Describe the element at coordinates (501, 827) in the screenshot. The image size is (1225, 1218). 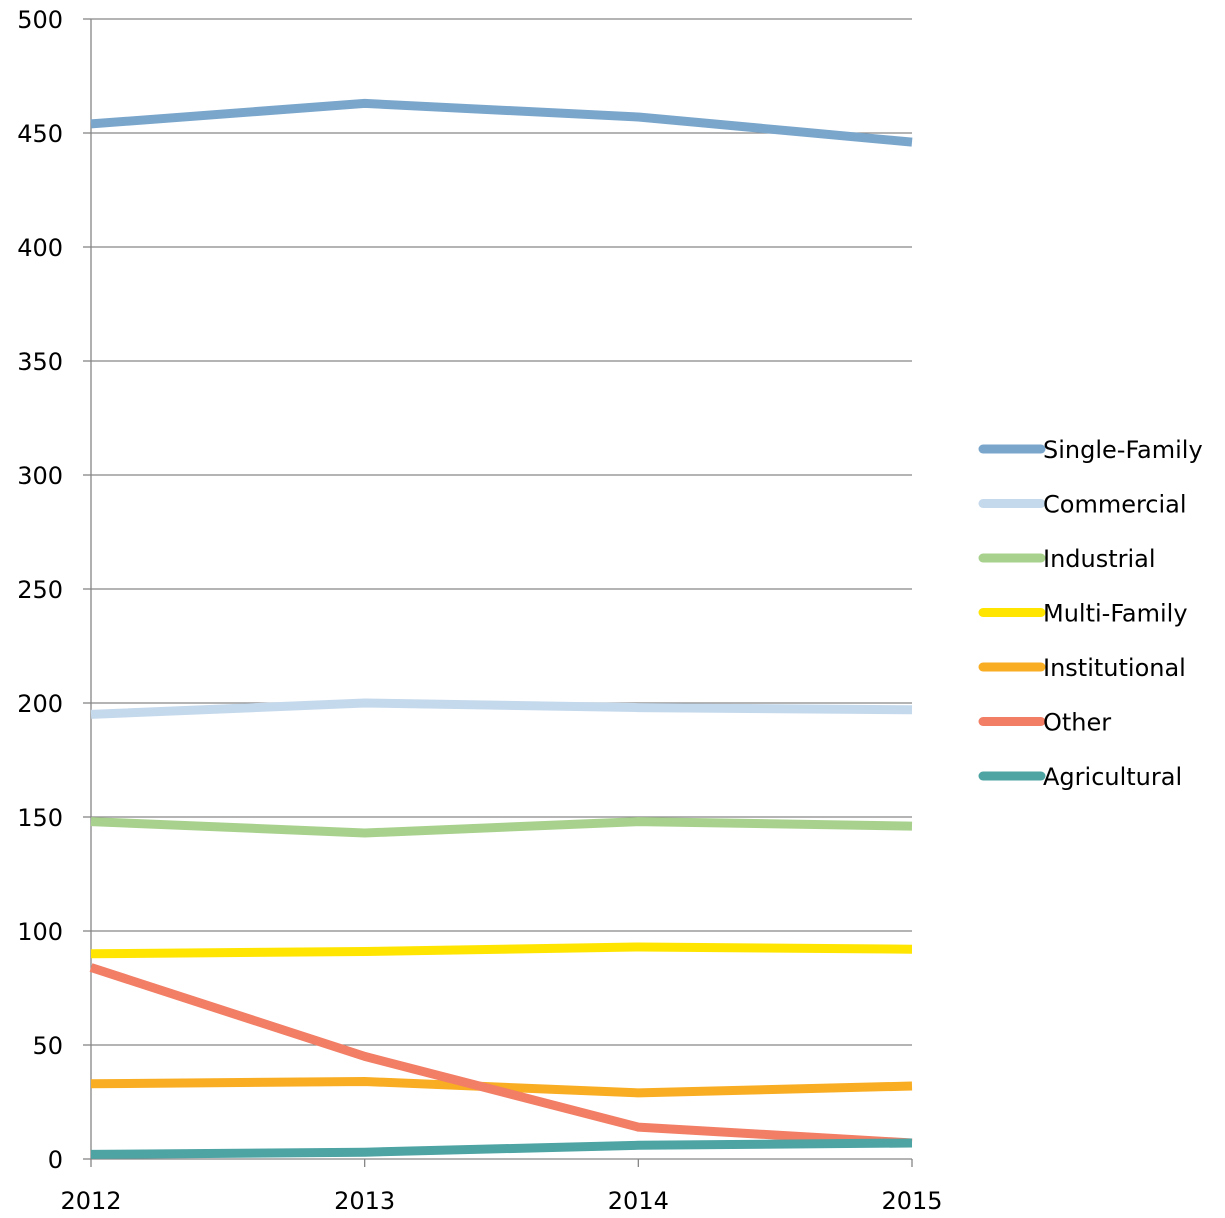
I see `series-line-industrial` at that location.